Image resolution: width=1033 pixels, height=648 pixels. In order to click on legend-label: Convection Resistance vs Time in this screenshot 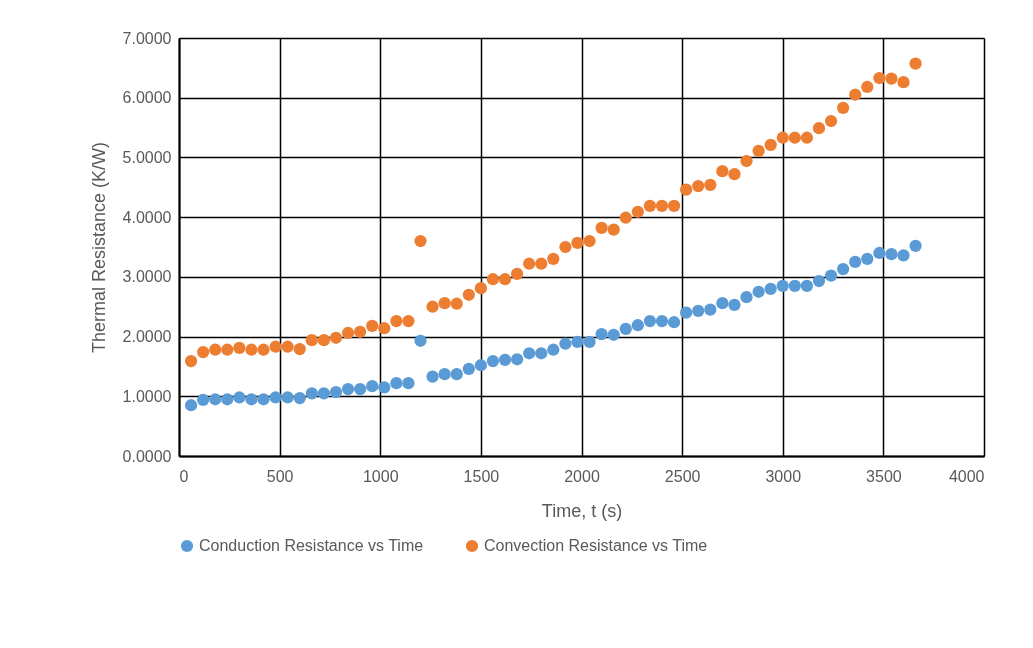, I will do `click(596, 545)`.